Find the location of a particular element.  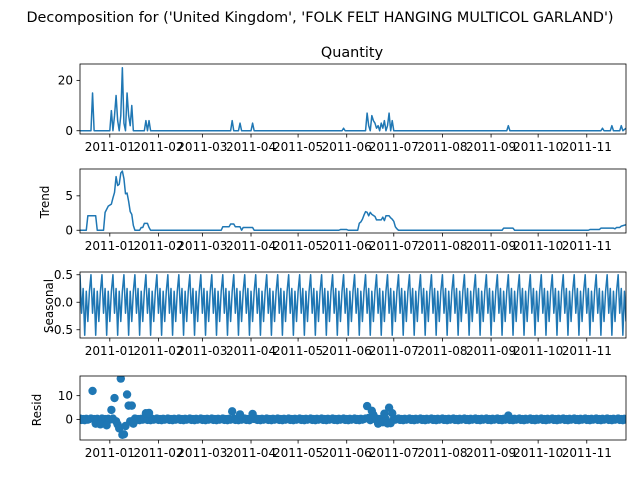

panel-trend-ylabel: Trend is located at coordinates (45, 203).